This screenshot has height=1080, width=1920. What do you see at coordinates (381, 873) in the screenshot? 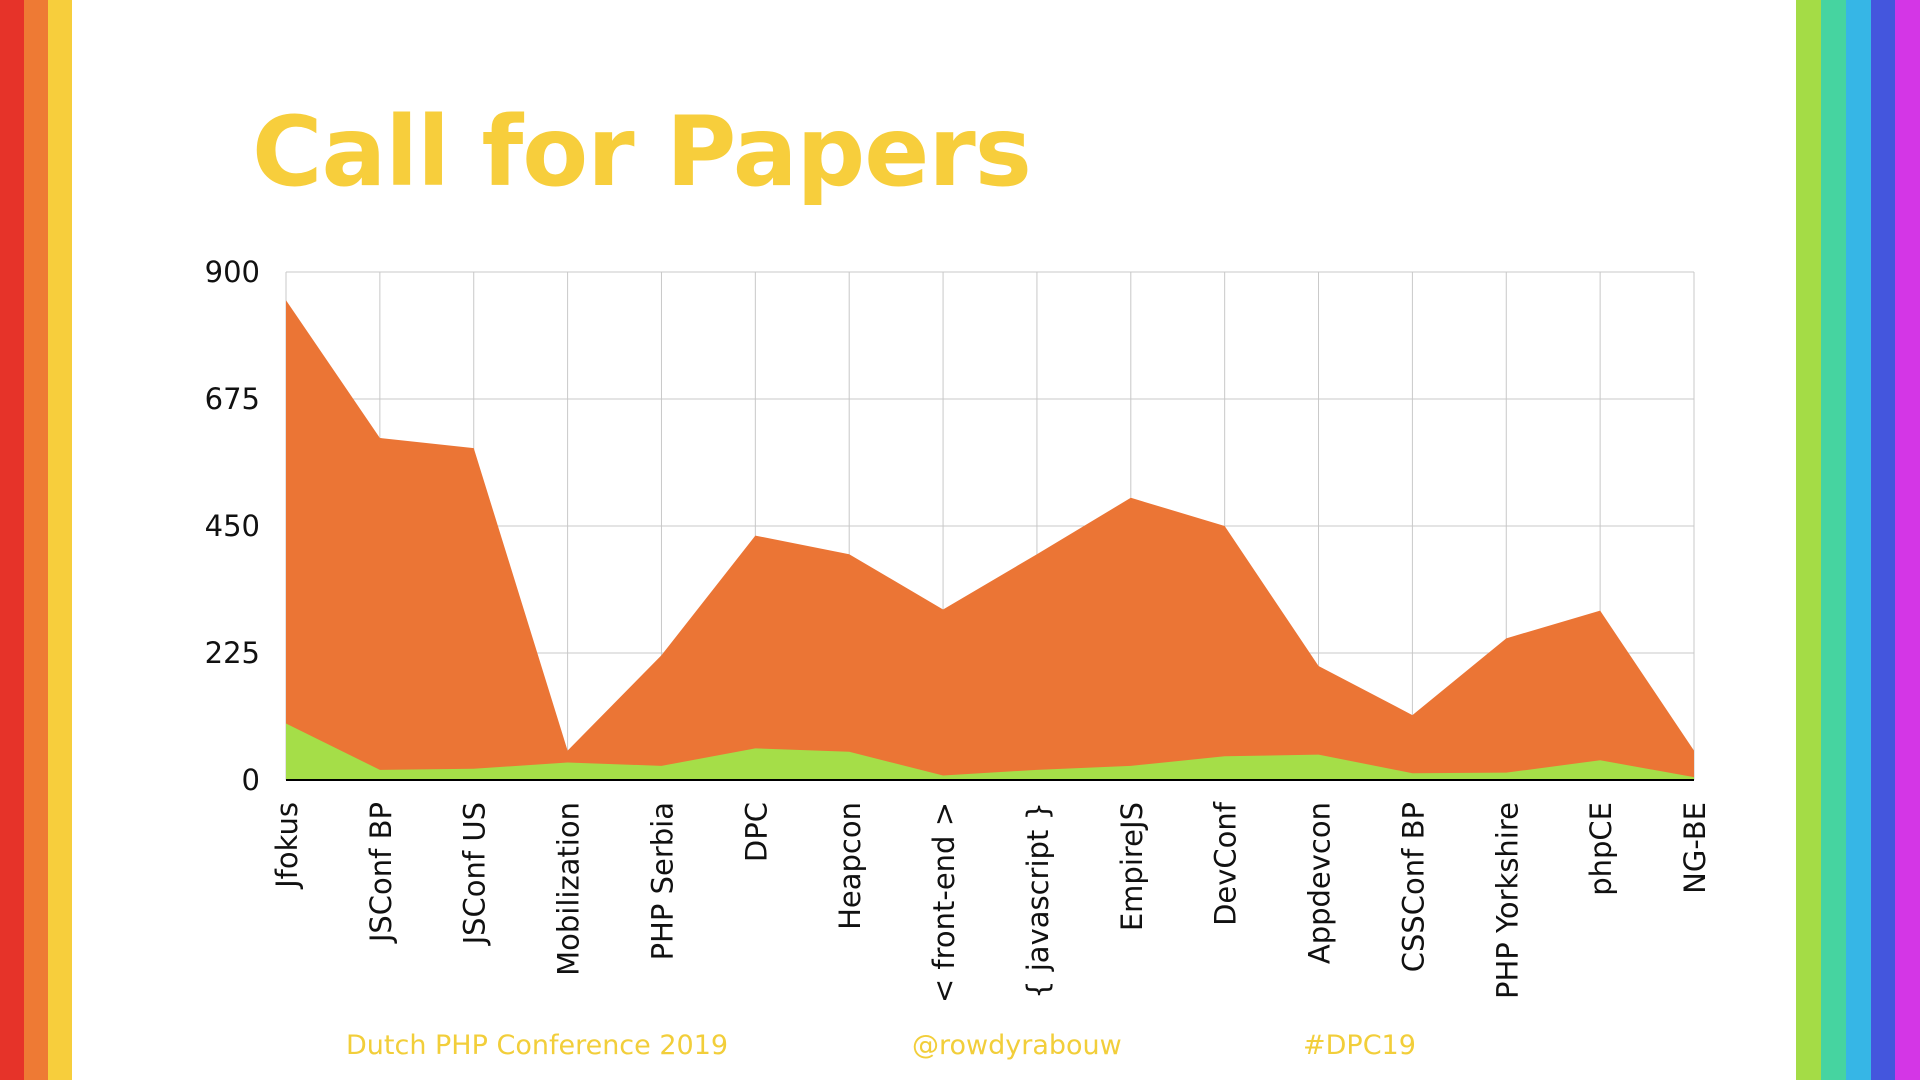
I see `x-tick-label: JSConf BP` at bounding box center [381, 873].